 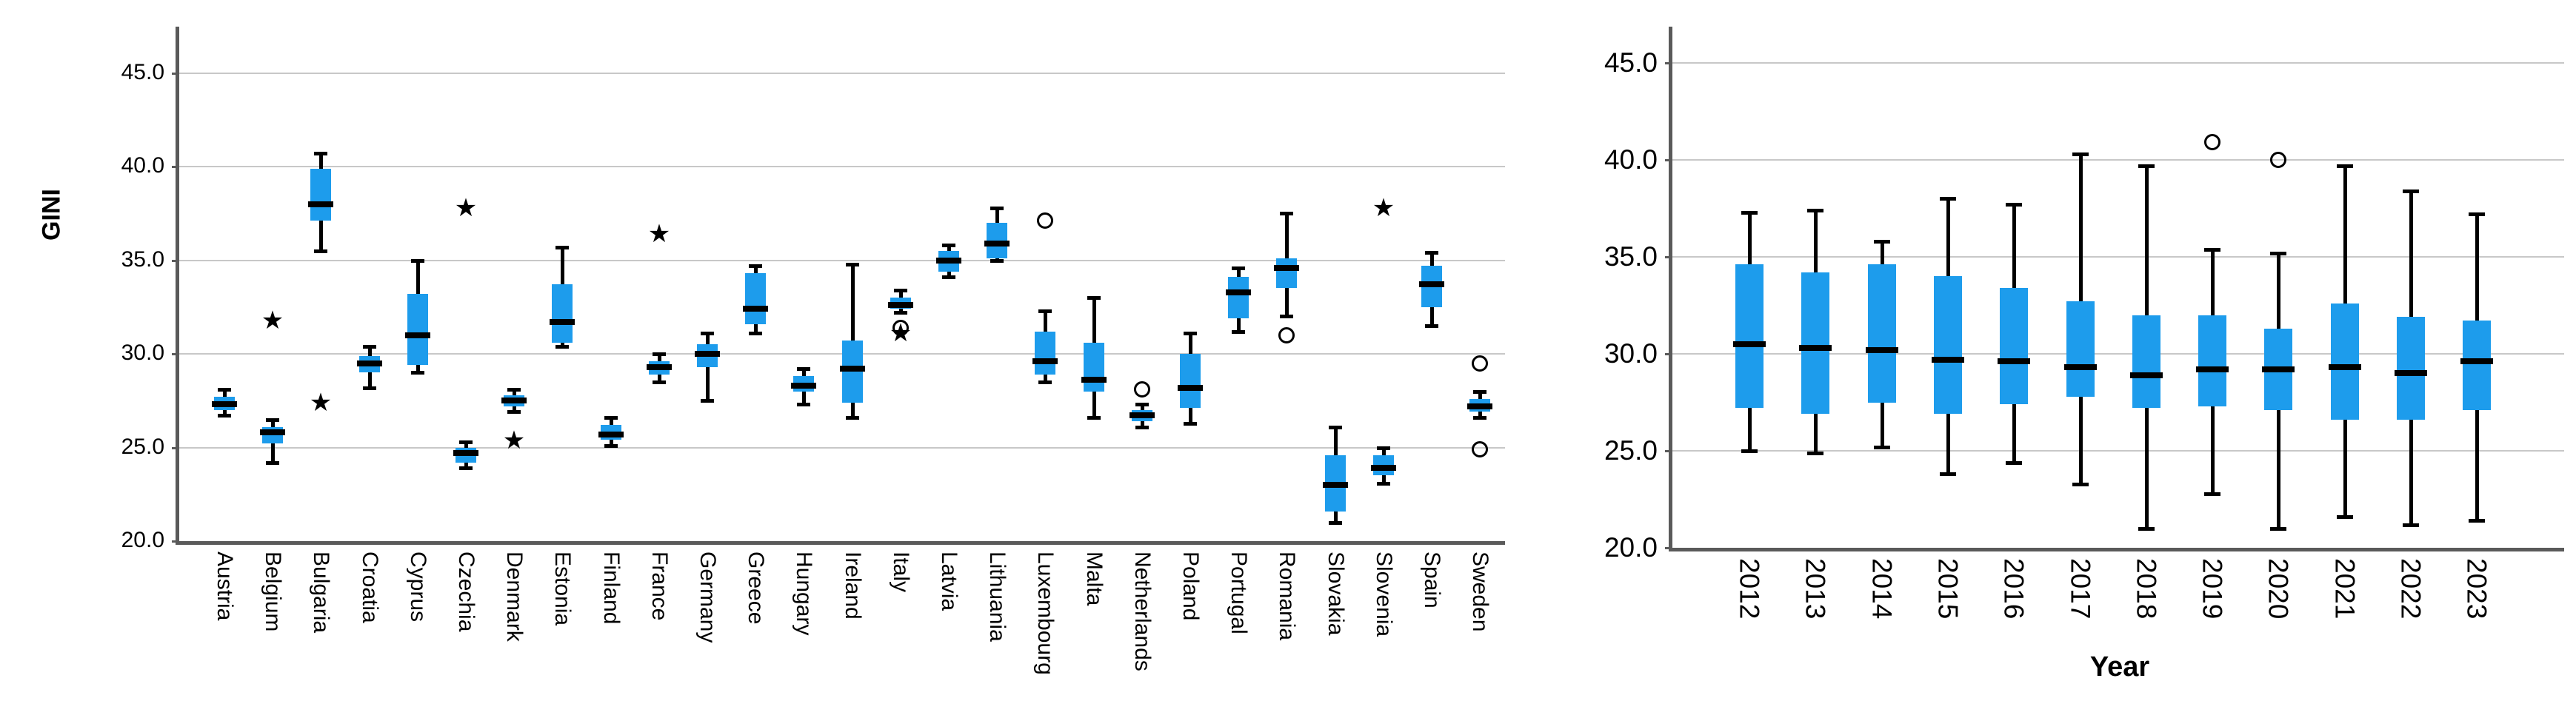 What do you see at coordinates (2477, 521) in the screenshot?
I see `whisker-cap-min-2023` at bounding box center [2477, 521].